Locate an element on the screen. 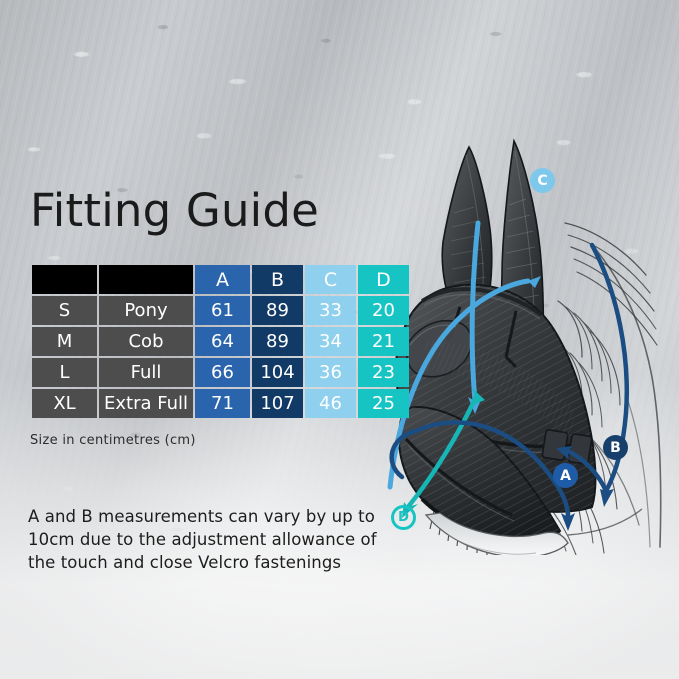 This screenshot has width=679, height=679. header-blank-type is located at coordinates (146, 279).